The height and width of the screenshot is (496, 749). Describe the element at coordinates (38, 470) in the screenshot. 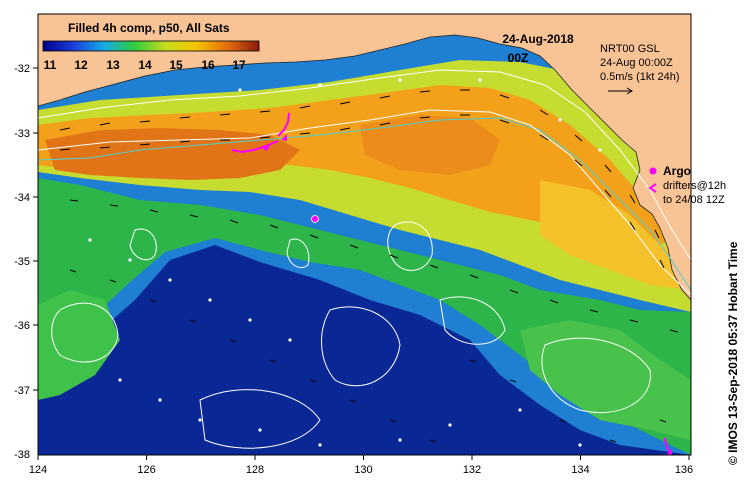

I see `x-tick-label: 124` at that location.